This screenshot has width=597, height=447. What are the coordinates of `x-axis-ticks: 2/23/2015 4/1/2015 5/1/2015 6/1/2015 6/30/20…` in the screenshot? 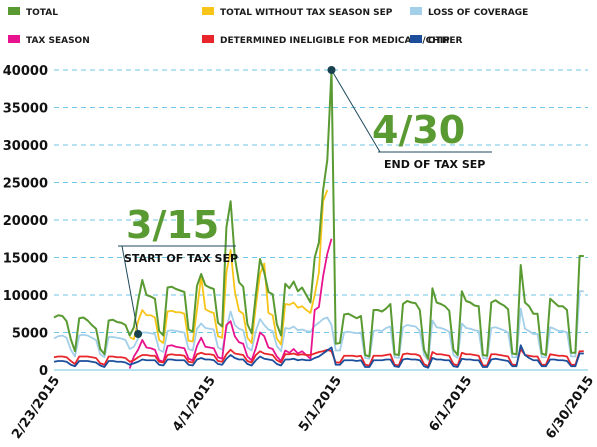 It's located at (303, 408).